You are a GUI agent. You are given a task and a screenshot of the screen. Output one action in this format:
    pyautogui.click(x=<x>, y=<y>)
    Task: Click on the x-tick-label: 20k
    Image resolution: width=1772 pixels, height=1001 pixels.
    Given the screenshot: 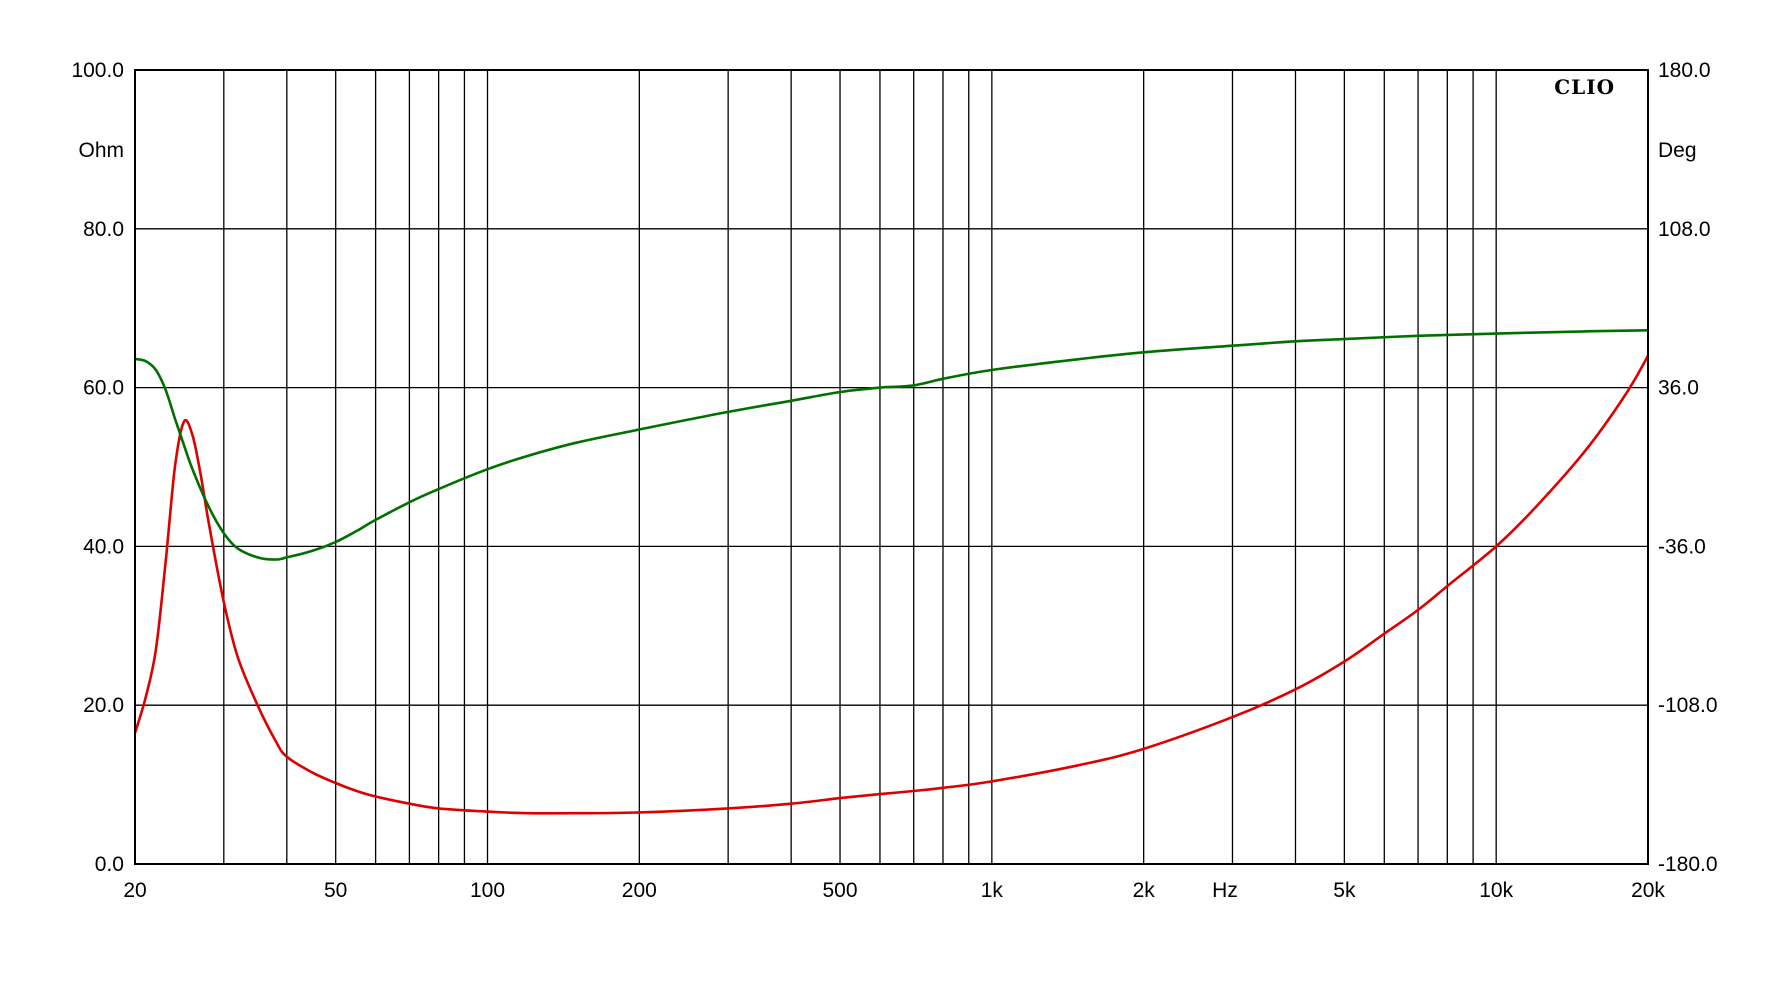 What is the action you would take?
    pyautogui.click(x=1648, y=890)
    